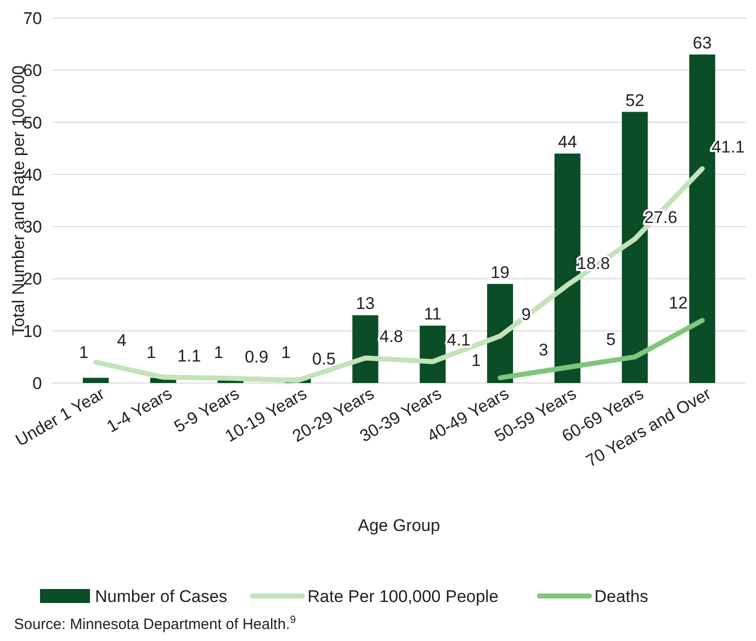 This screenshot has height=641, width=756. Describe the element at coordinates (391, 336) in the screenshot. I see `data-label: 4.8` at that location.